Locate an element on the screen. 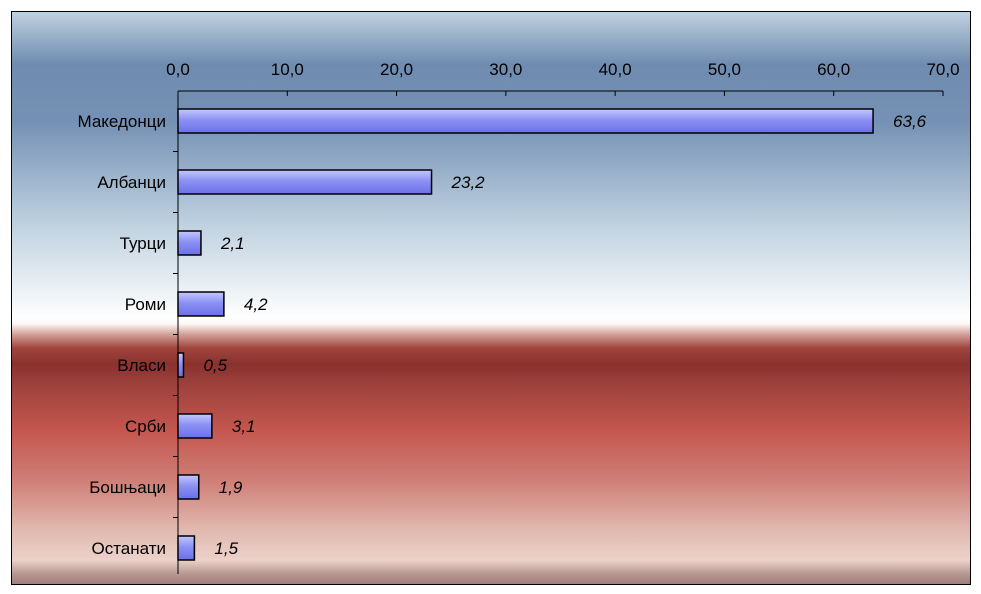  data-label: 4,2 is located at coordinates (256, 304).